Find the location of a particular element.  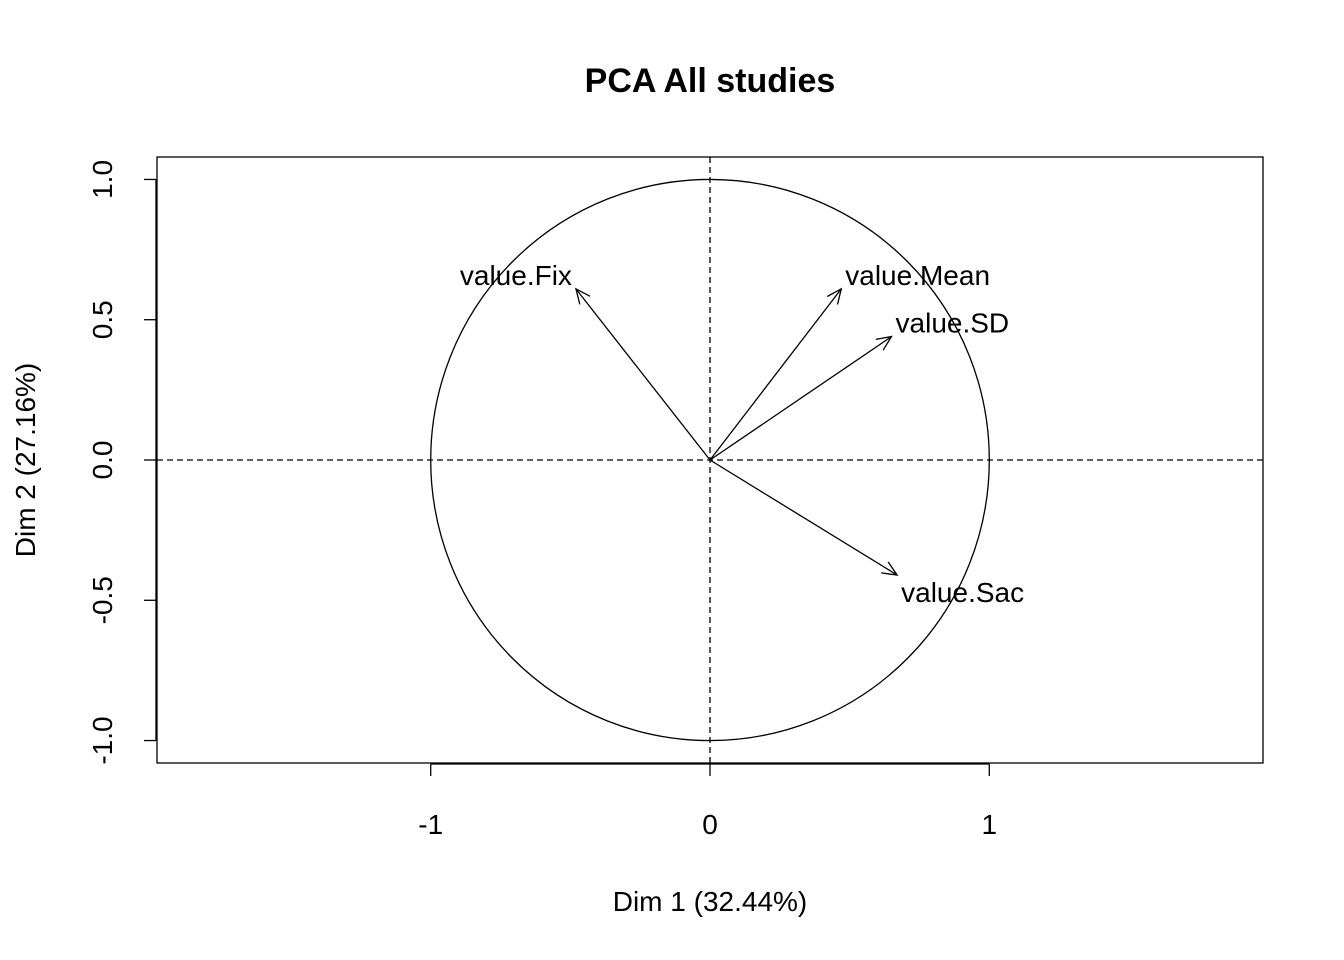

y-tick-label: -1.0 is located at coordinates (102, 740).